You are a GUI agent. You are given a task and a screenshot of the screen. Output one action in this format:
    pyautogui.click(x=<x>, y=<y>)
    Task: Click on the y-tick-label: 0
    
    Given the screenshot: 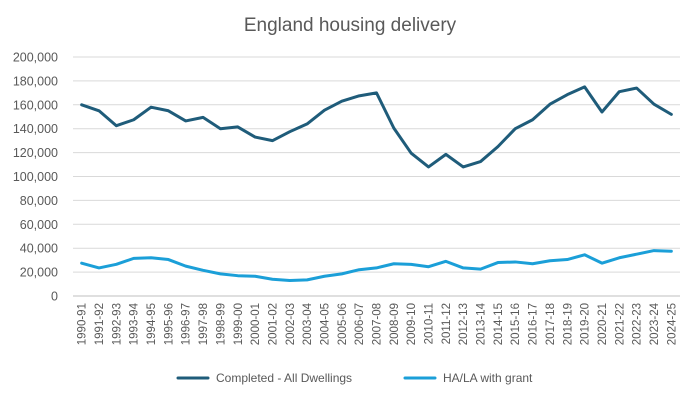 What is the action you would take?
    pyautogui.click(x=54, y=297)
    